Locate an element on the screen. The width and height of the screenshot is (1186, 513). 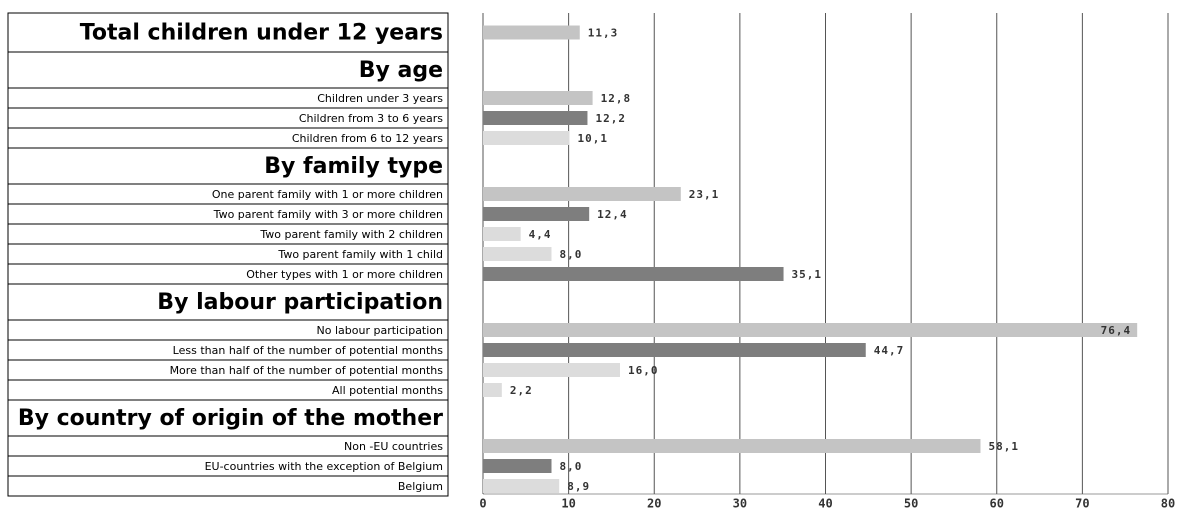
row-label: Children under 3 years is located at coordinates (380, 98).